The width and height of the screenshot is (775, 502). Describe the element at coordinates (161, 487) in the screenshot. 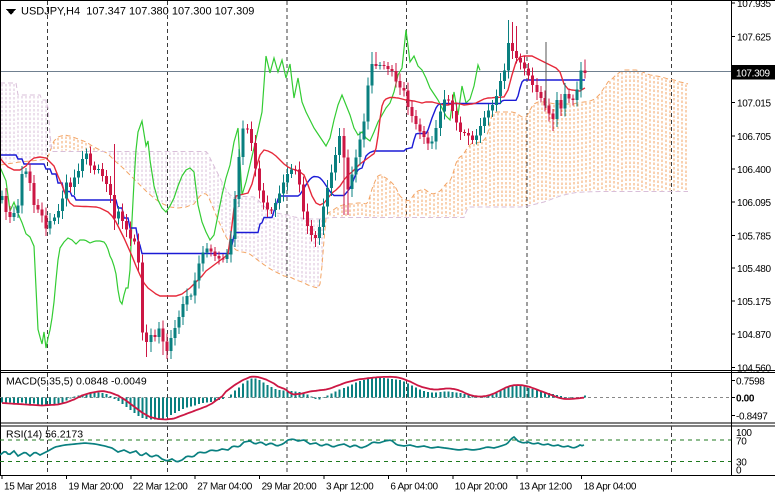

I see `svg-text: 22 Mar 12:00` at that location.